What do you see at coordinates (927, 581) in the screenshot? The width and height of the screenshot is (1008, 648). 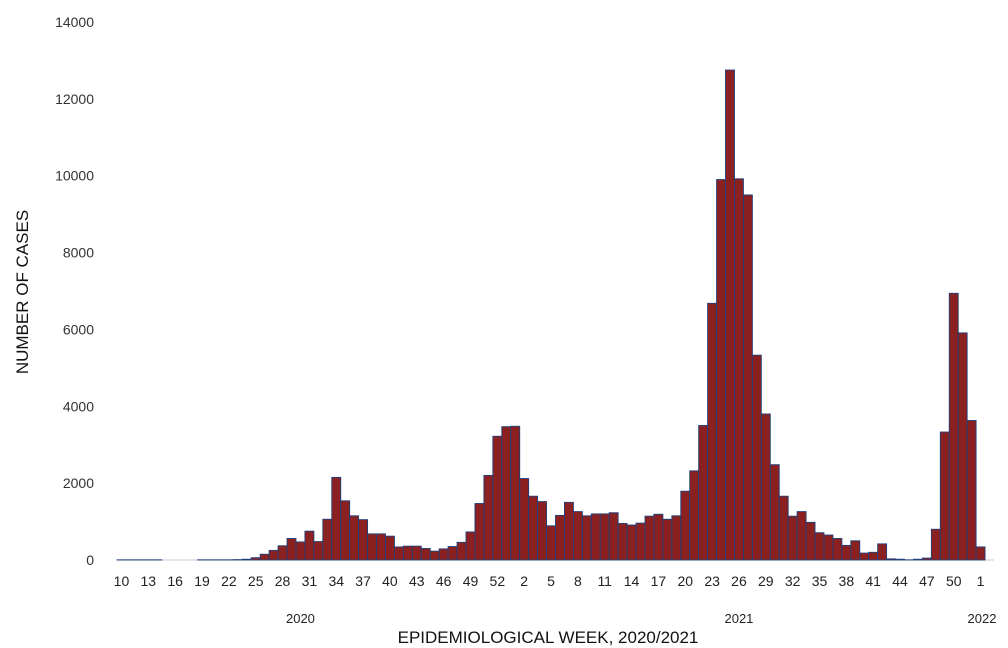 I see `x-tick-label: 47` at bounding box center [927, 581].